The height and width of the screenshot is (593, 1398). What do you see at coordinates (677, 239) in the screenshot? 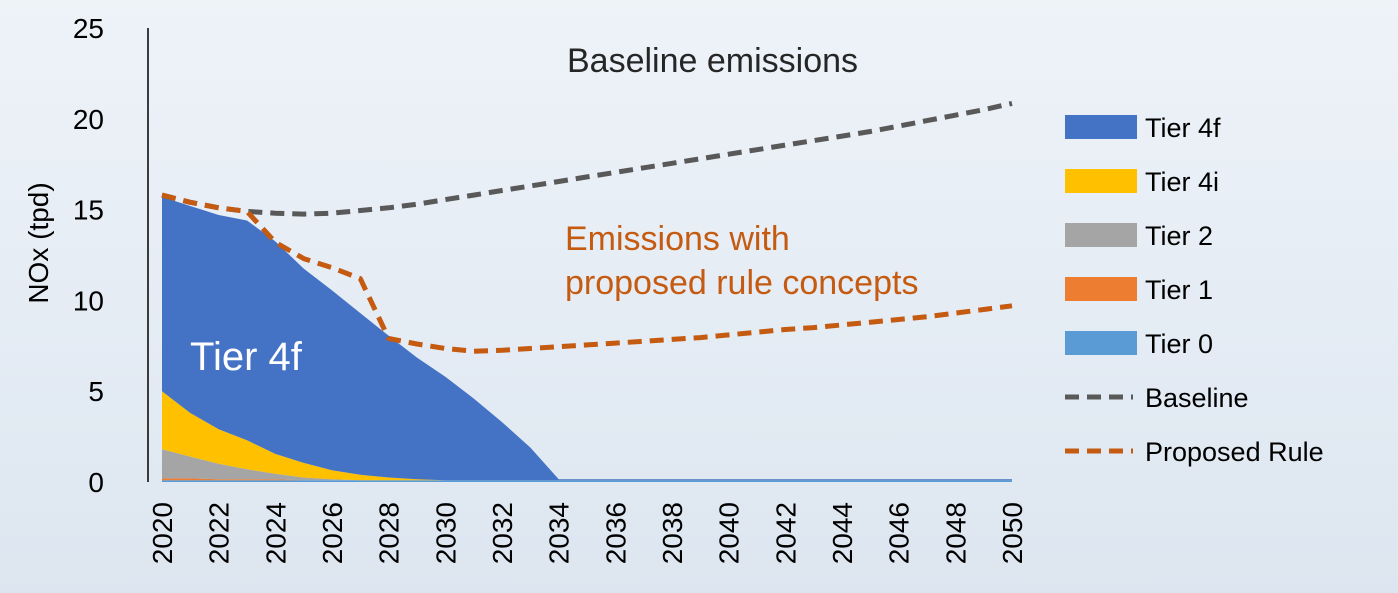
I see `proposed-annotation-line1: Emissions with` at bounding box center [677, 239].